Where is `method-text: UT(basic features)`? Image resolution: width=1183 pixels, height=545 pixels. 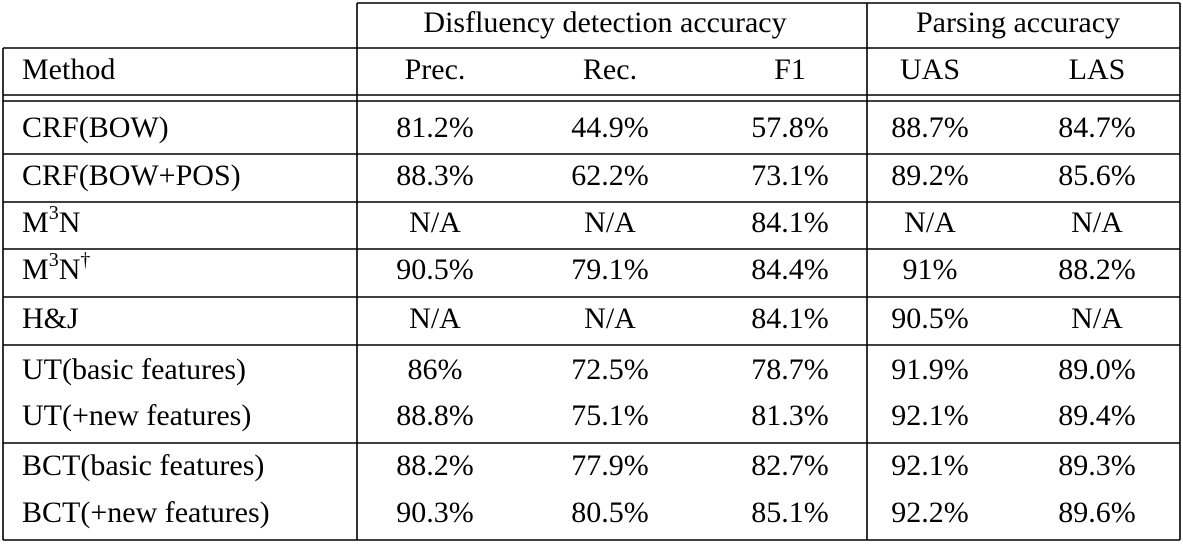
method-text: UT(basic features) is located at coordinates (134, 369).